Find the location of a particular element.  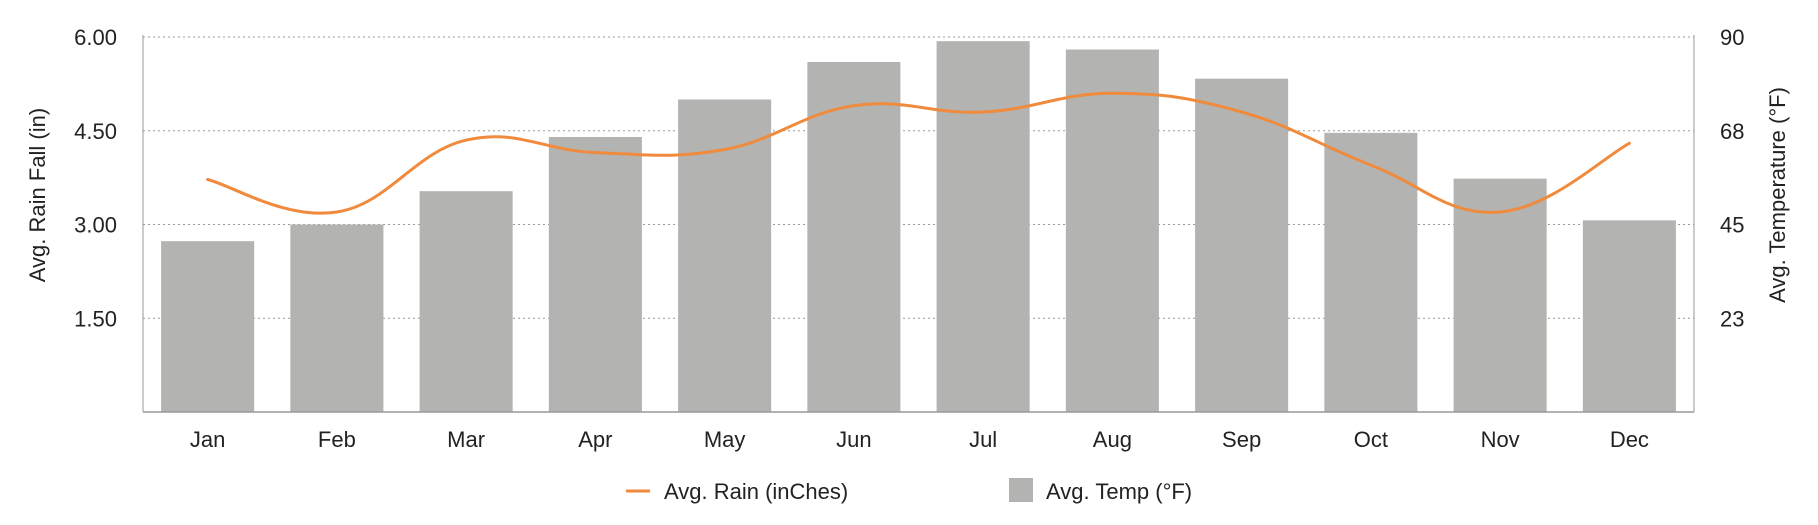

legend-temp-swatch is located at coordinates (1021, 490).